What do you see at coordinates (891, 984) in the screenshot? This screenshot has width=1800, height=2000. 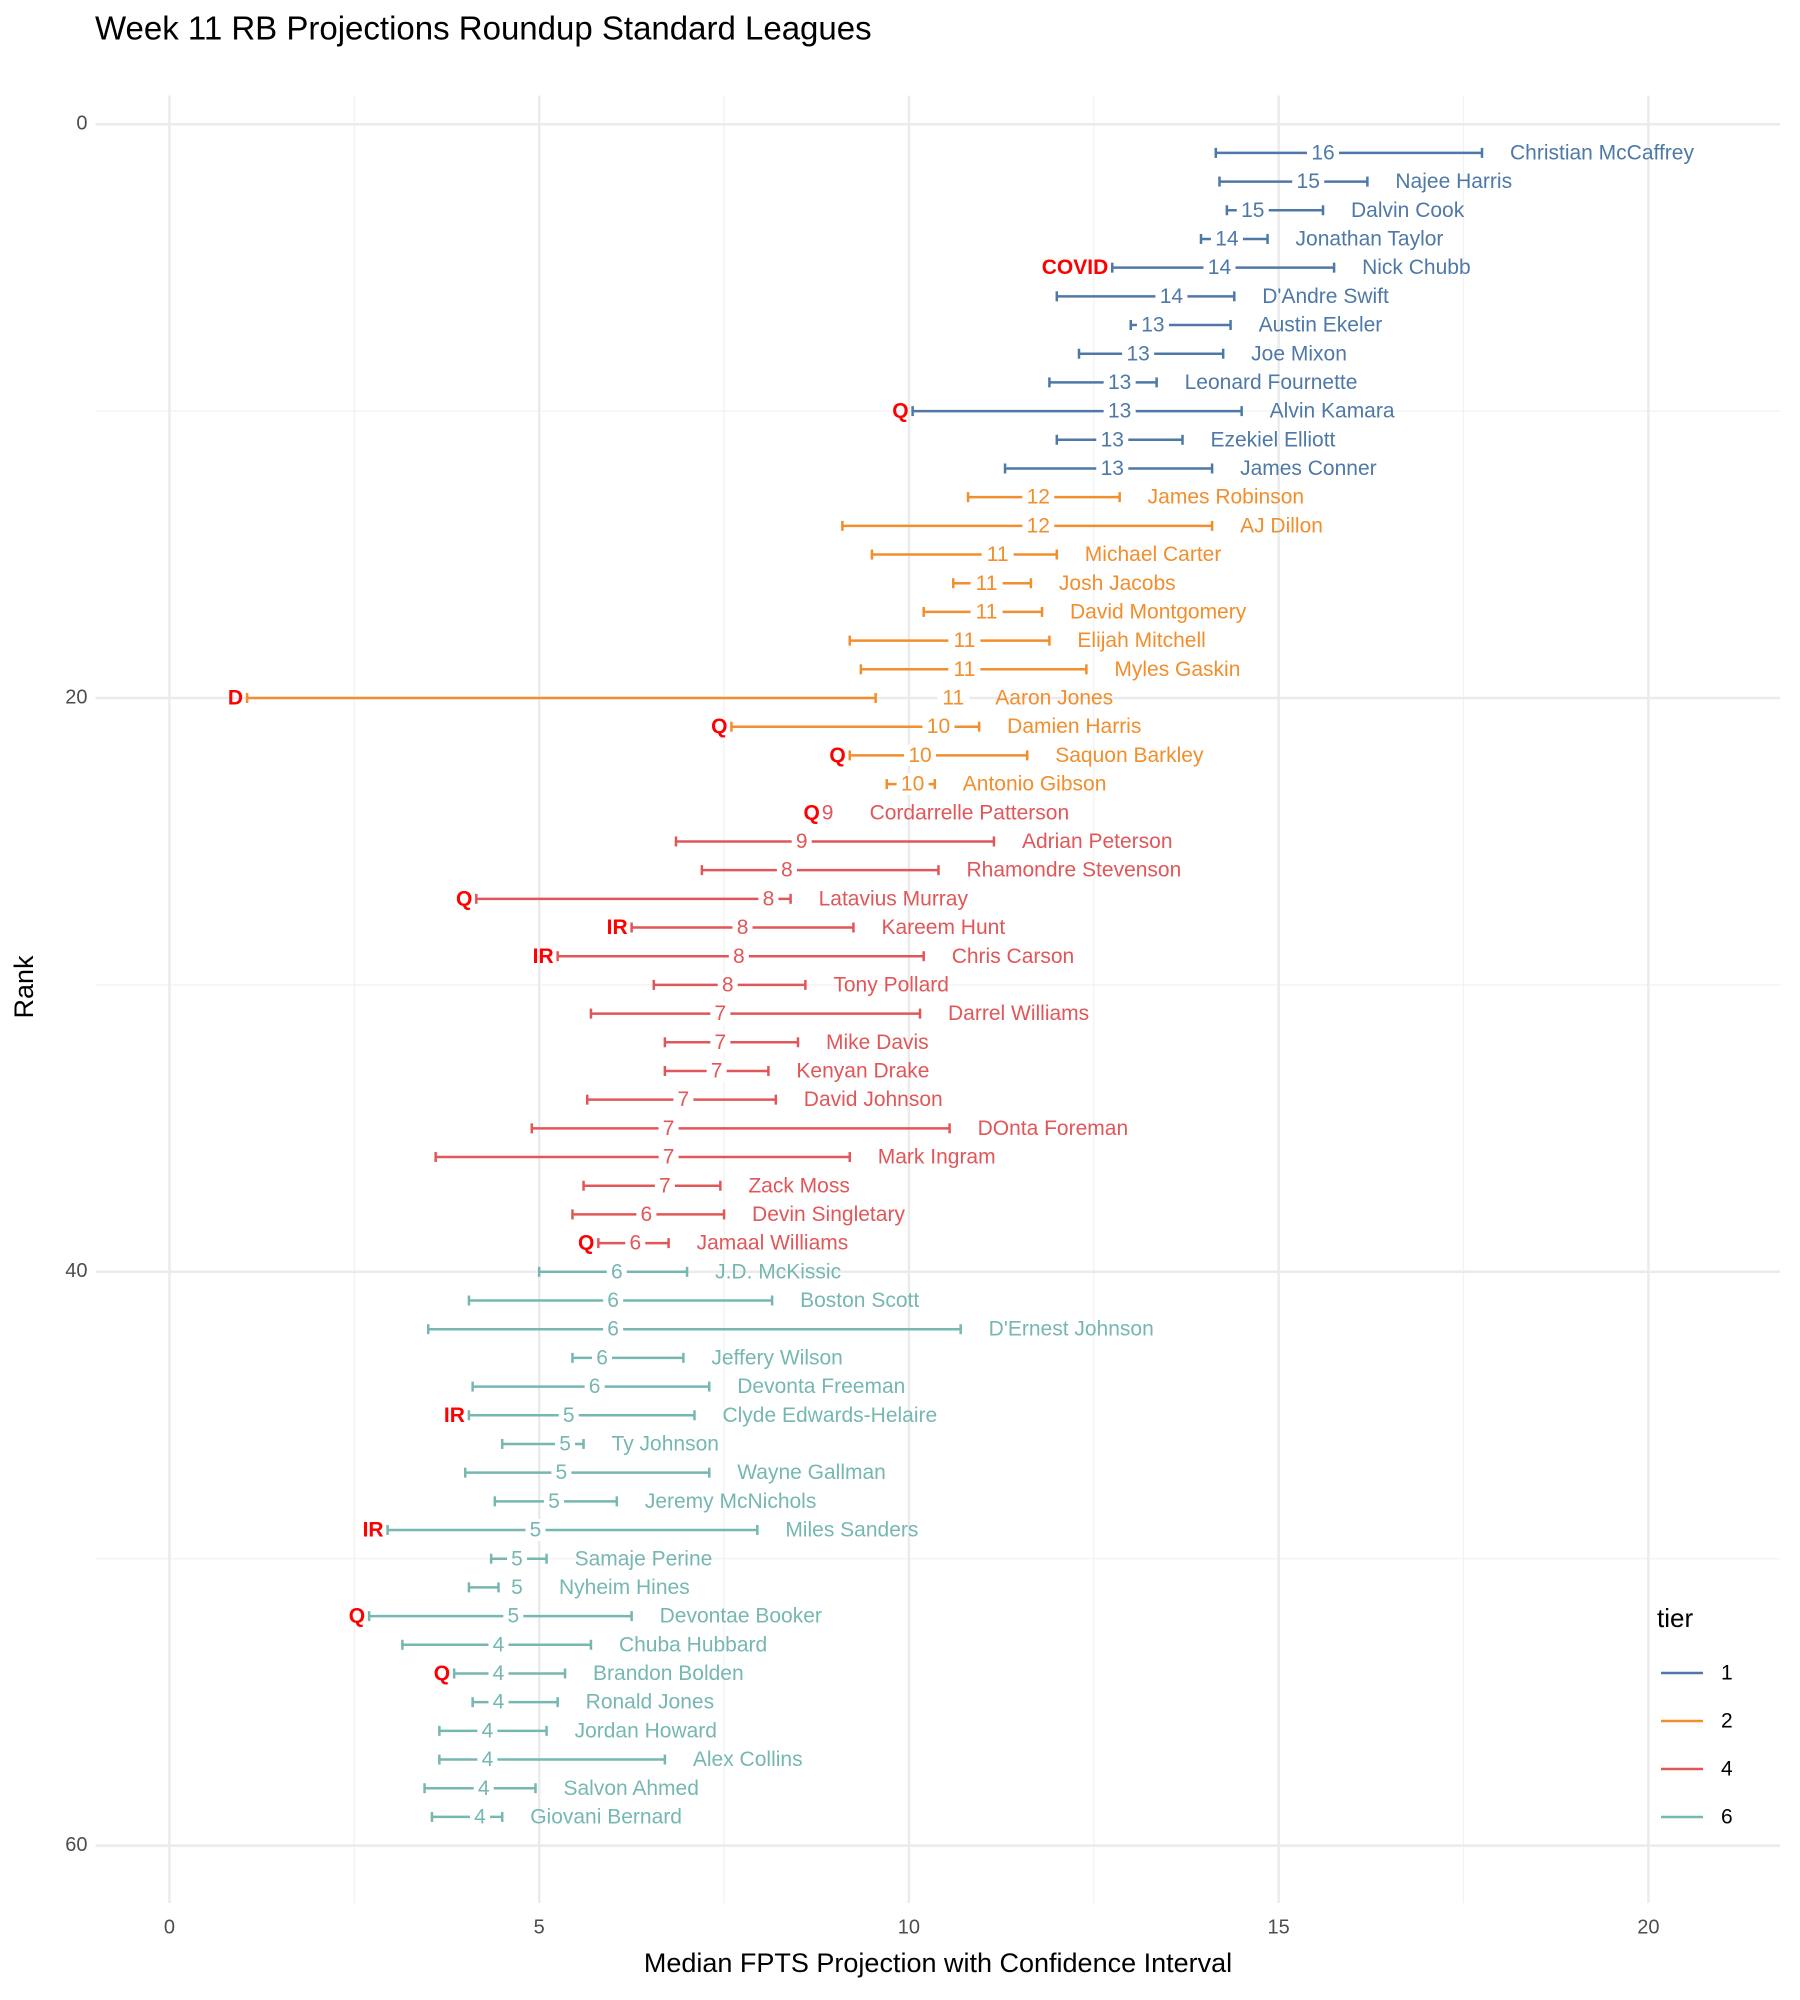 I see `player-name: Tony Pollard` at bounding box center [891, 984].